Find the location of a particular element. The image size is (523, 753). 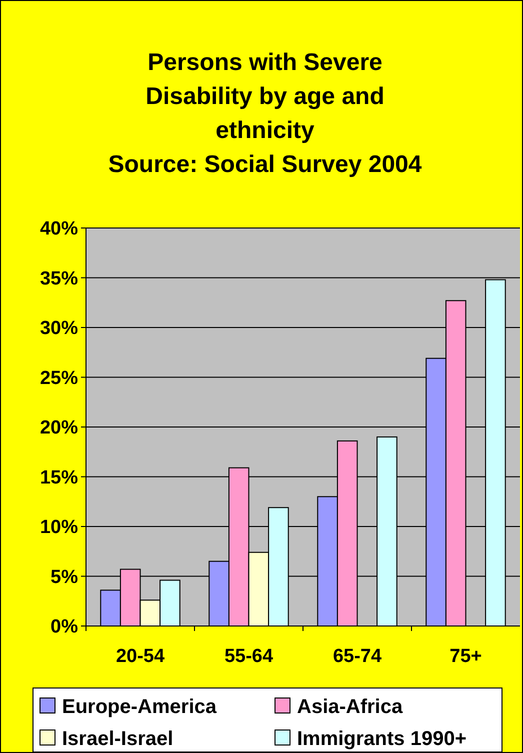

legend-label: Israel-Israel is located at coordinates (118, 739).